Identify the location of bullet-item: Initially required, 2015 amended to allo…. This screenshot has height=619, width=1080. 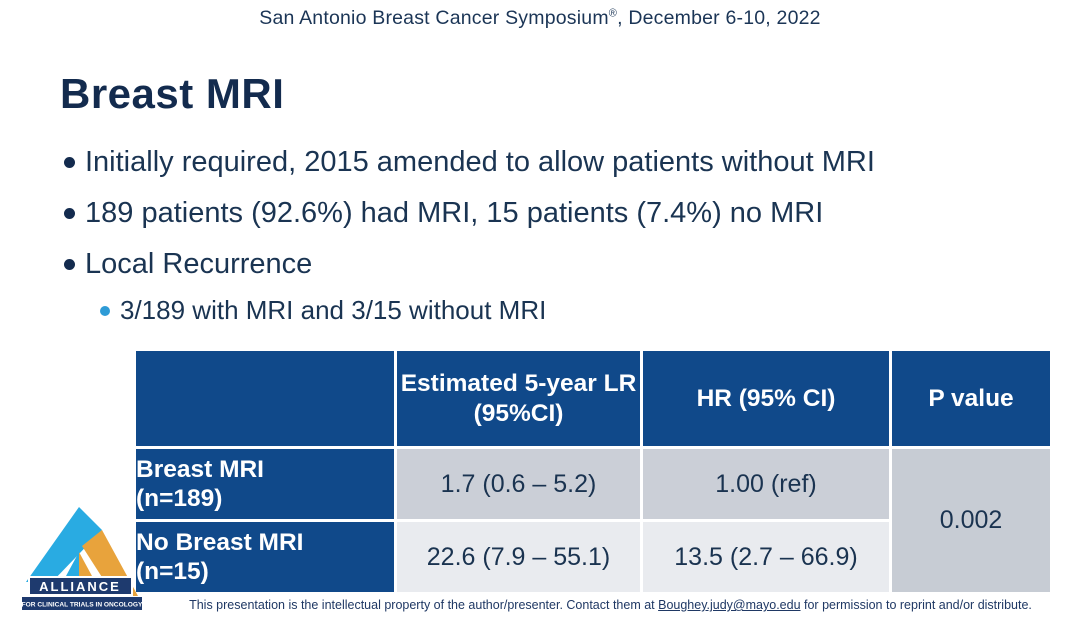
(550, 162).